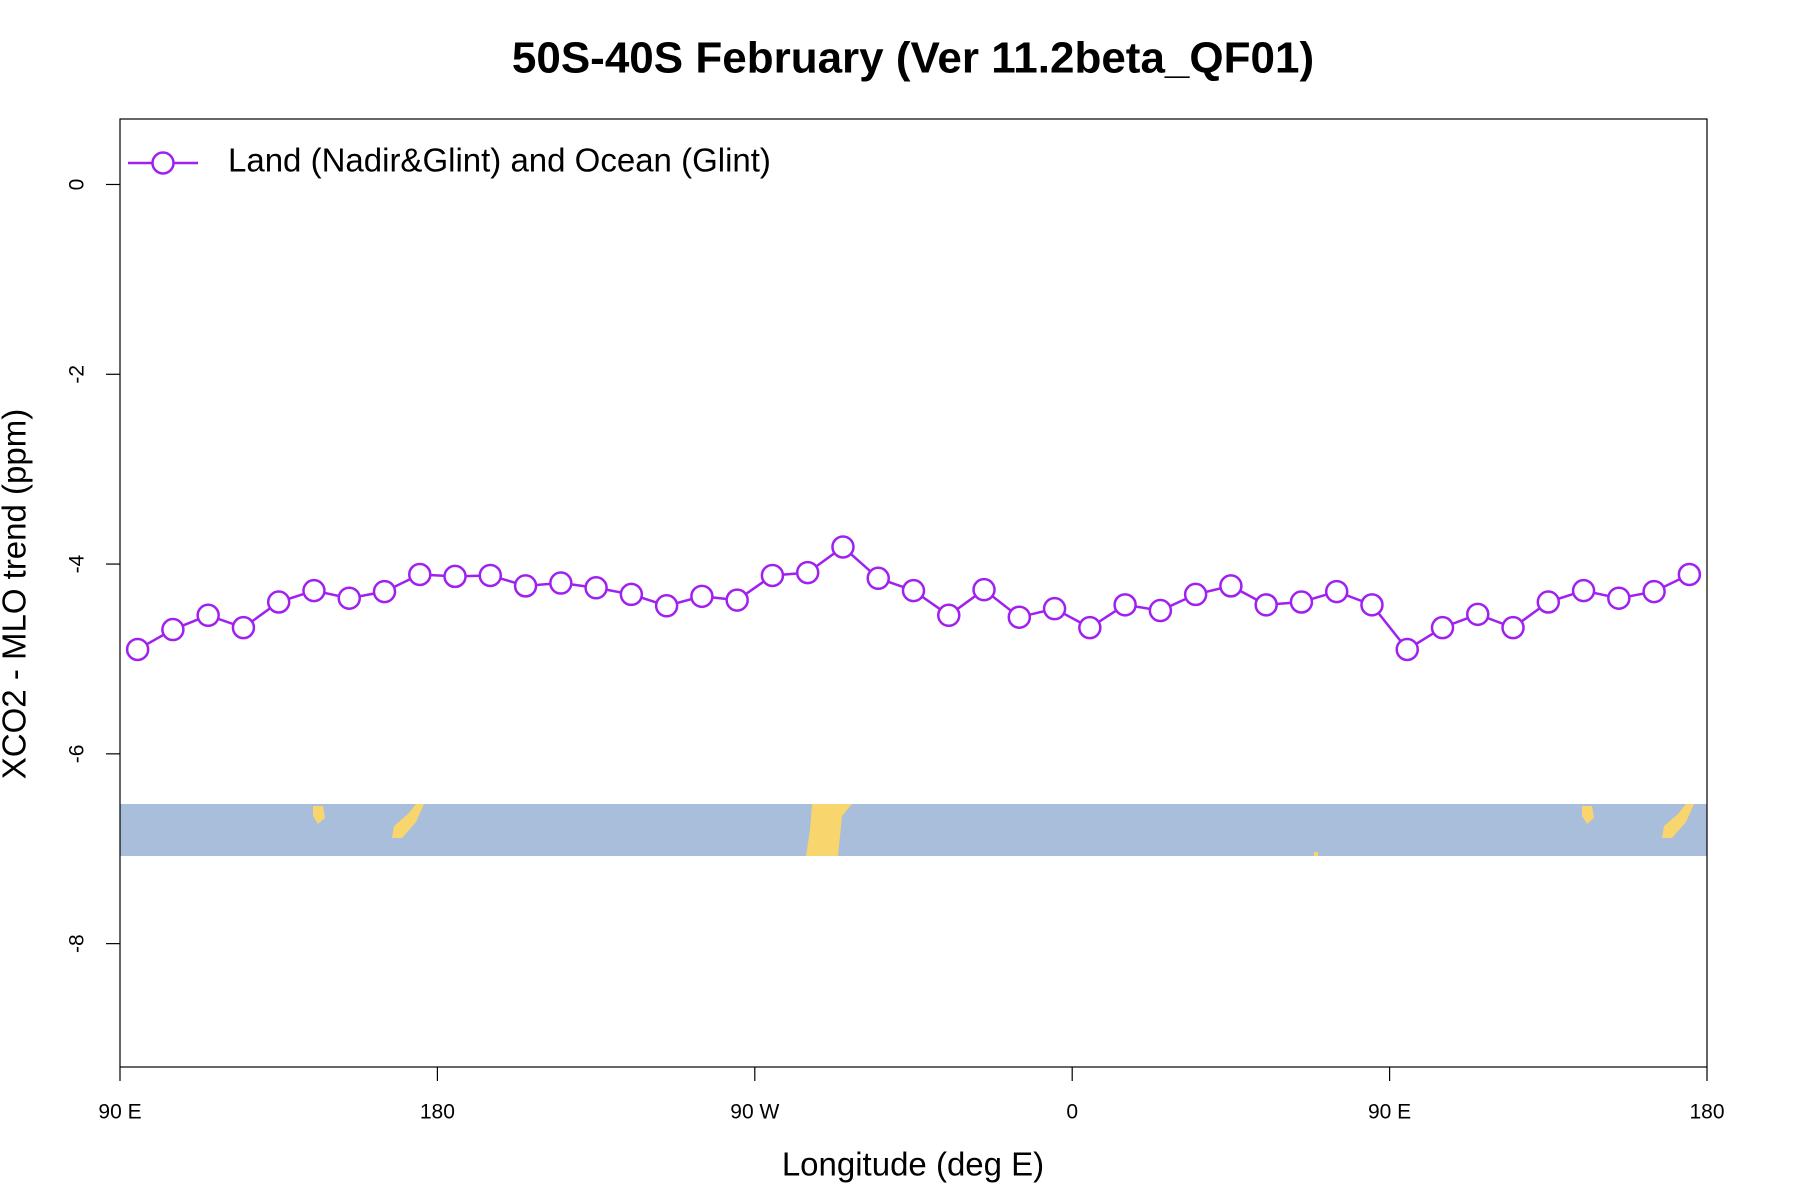  Describe the element at coordinates (77, 754) in the screenshot. I see `y-tick-label: -6` at that location.